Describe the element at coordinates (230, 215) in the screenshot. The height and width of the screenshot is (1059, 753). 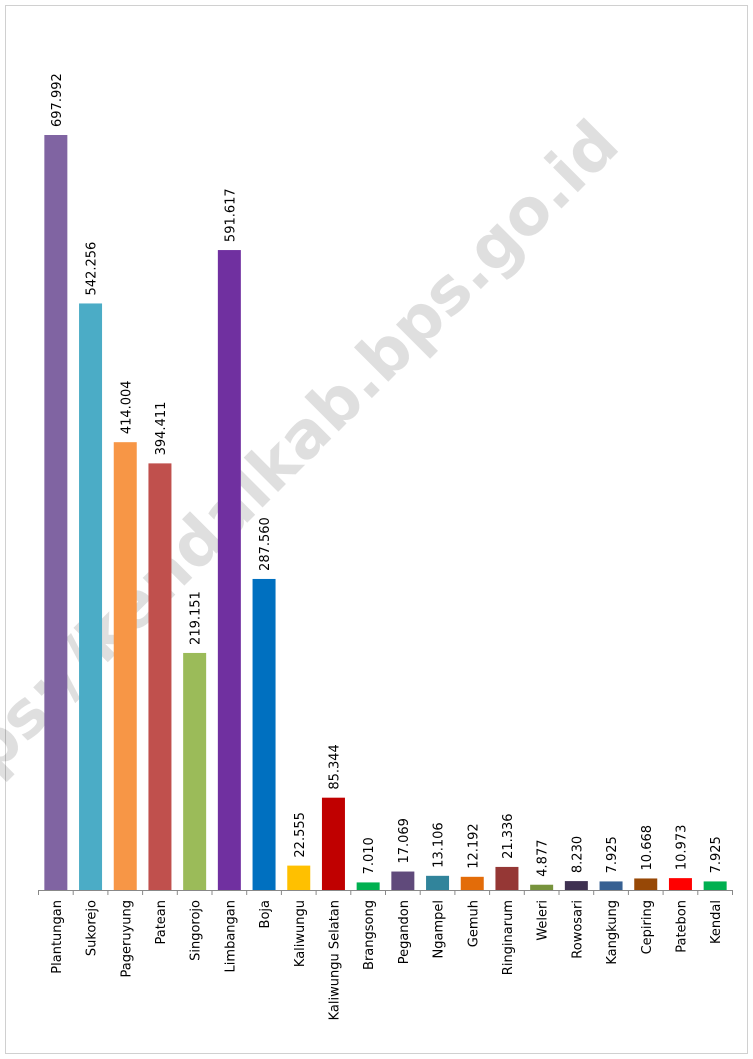
I see `value-label: 591.617` at that location.